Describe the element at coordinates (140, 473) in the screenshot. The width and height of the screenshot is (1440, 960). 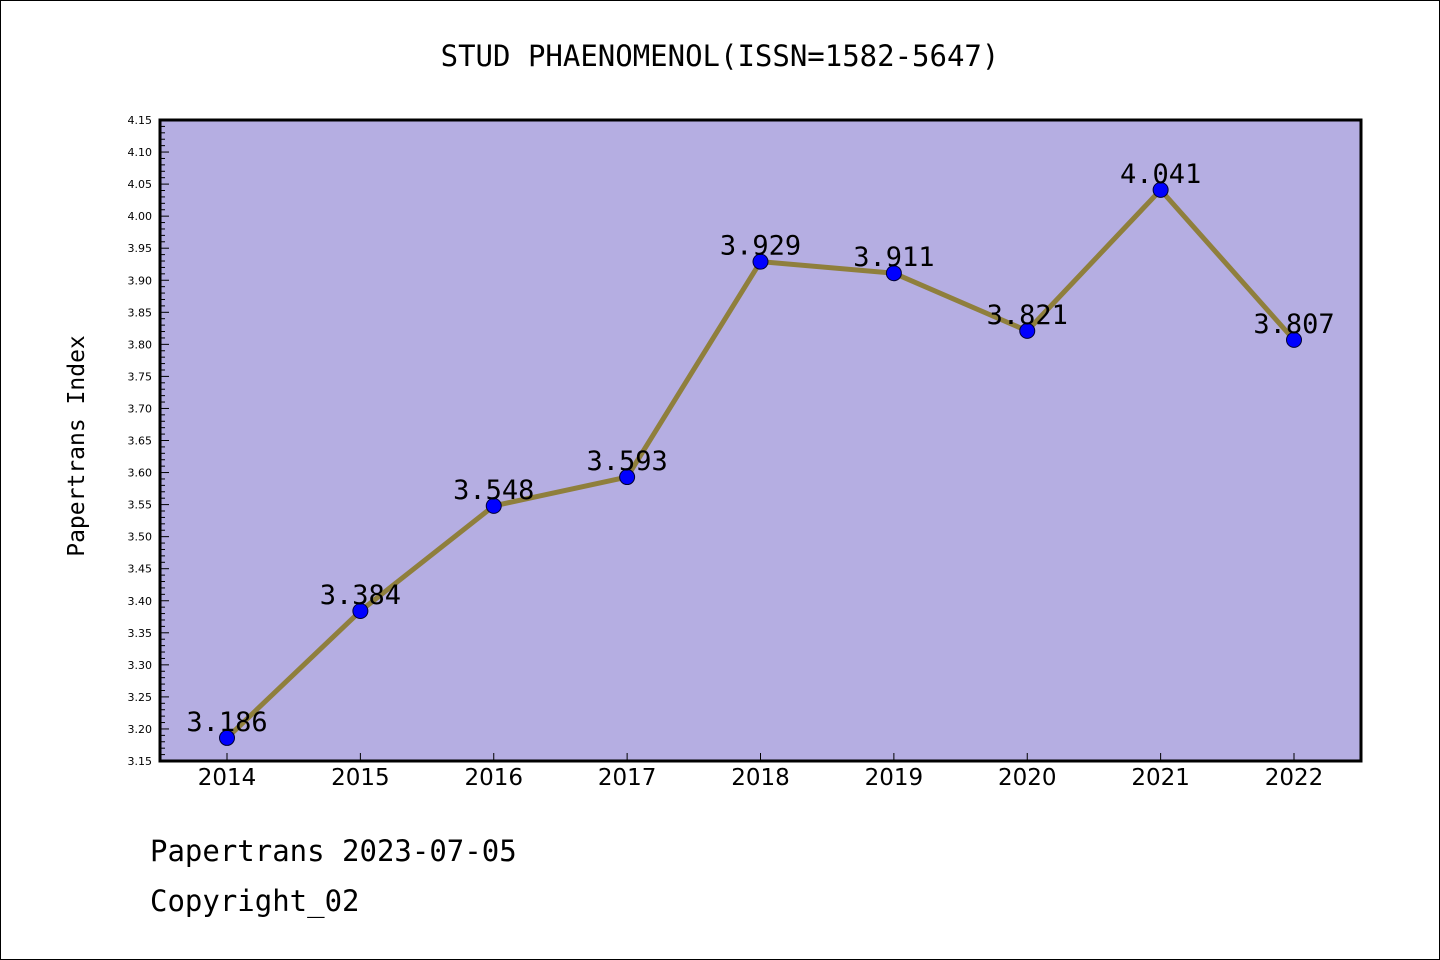
I see `y-tick-label: 3.60` at that location.